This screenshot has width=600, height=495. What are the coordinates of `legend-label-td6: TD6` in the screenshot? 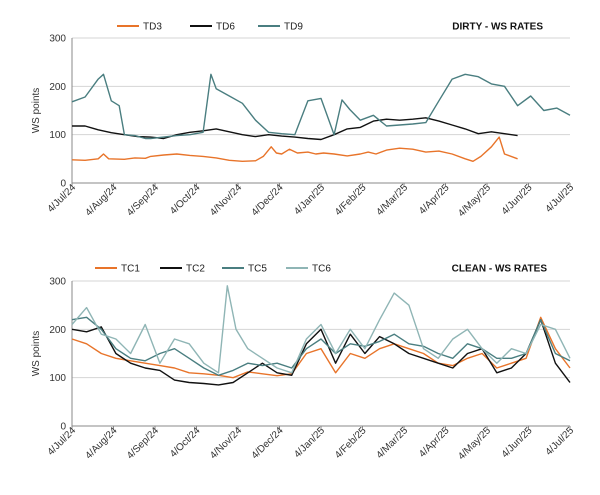 It's located at (225, 27).